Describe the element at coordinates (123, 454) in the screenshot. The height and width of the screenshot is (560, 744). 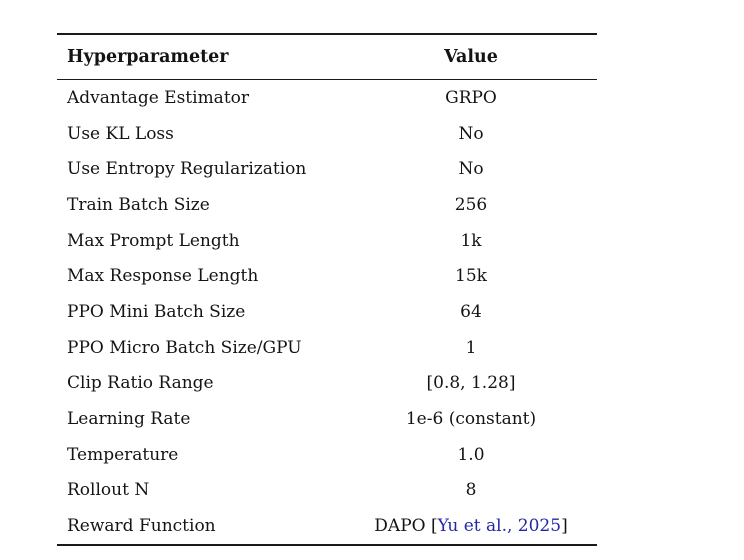
I see `param-cell: Temperature` at that location.